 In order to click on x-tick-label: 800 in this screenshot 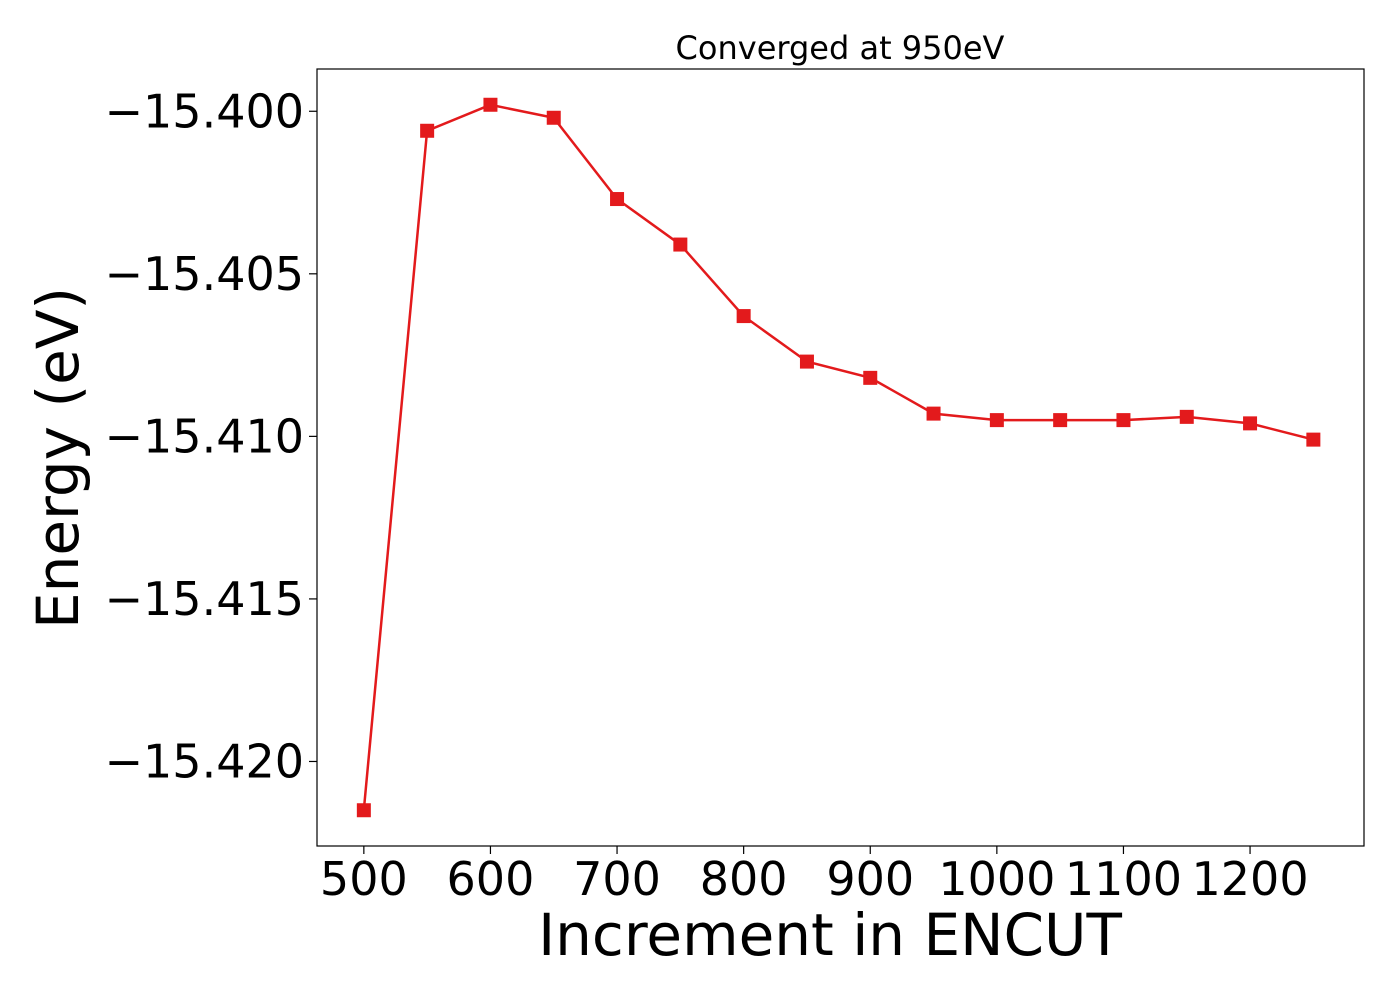, I will do `click(744, 879)`.